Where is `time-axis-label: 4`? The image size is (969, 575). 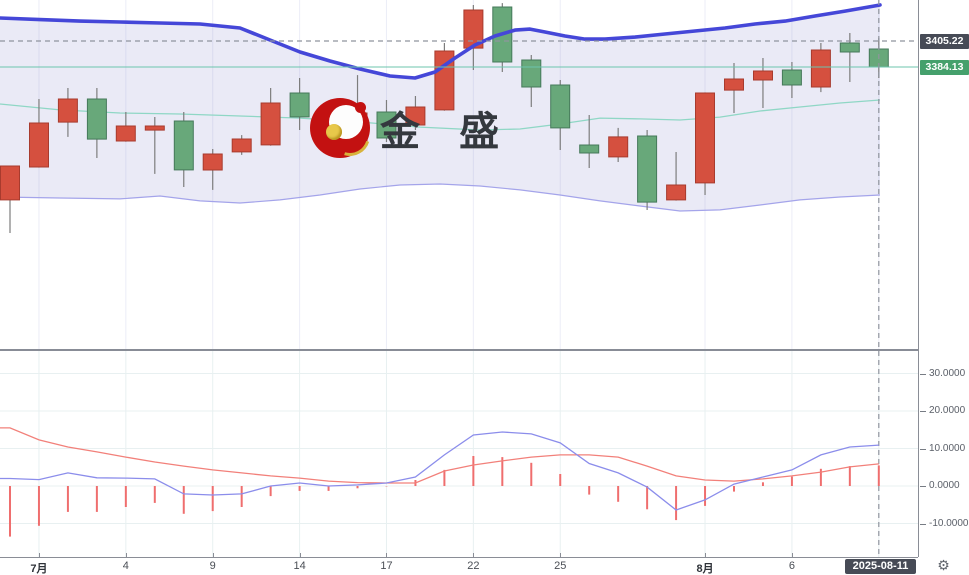
time-axis-label: 4 is located at coordinates (125, 566).